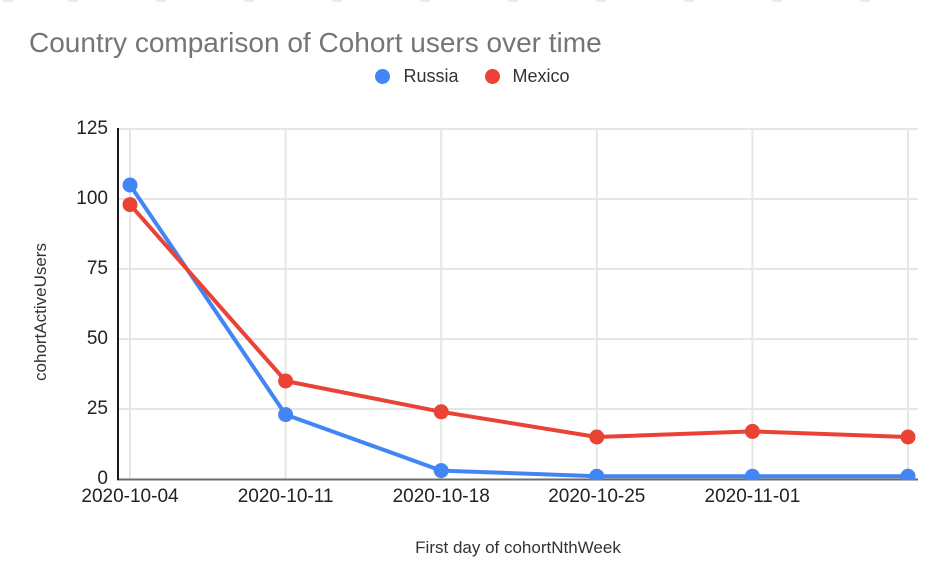 The width and height of the screenshot is (945, 584). I want to click on y-tick-label: 0, so click(102, 478).